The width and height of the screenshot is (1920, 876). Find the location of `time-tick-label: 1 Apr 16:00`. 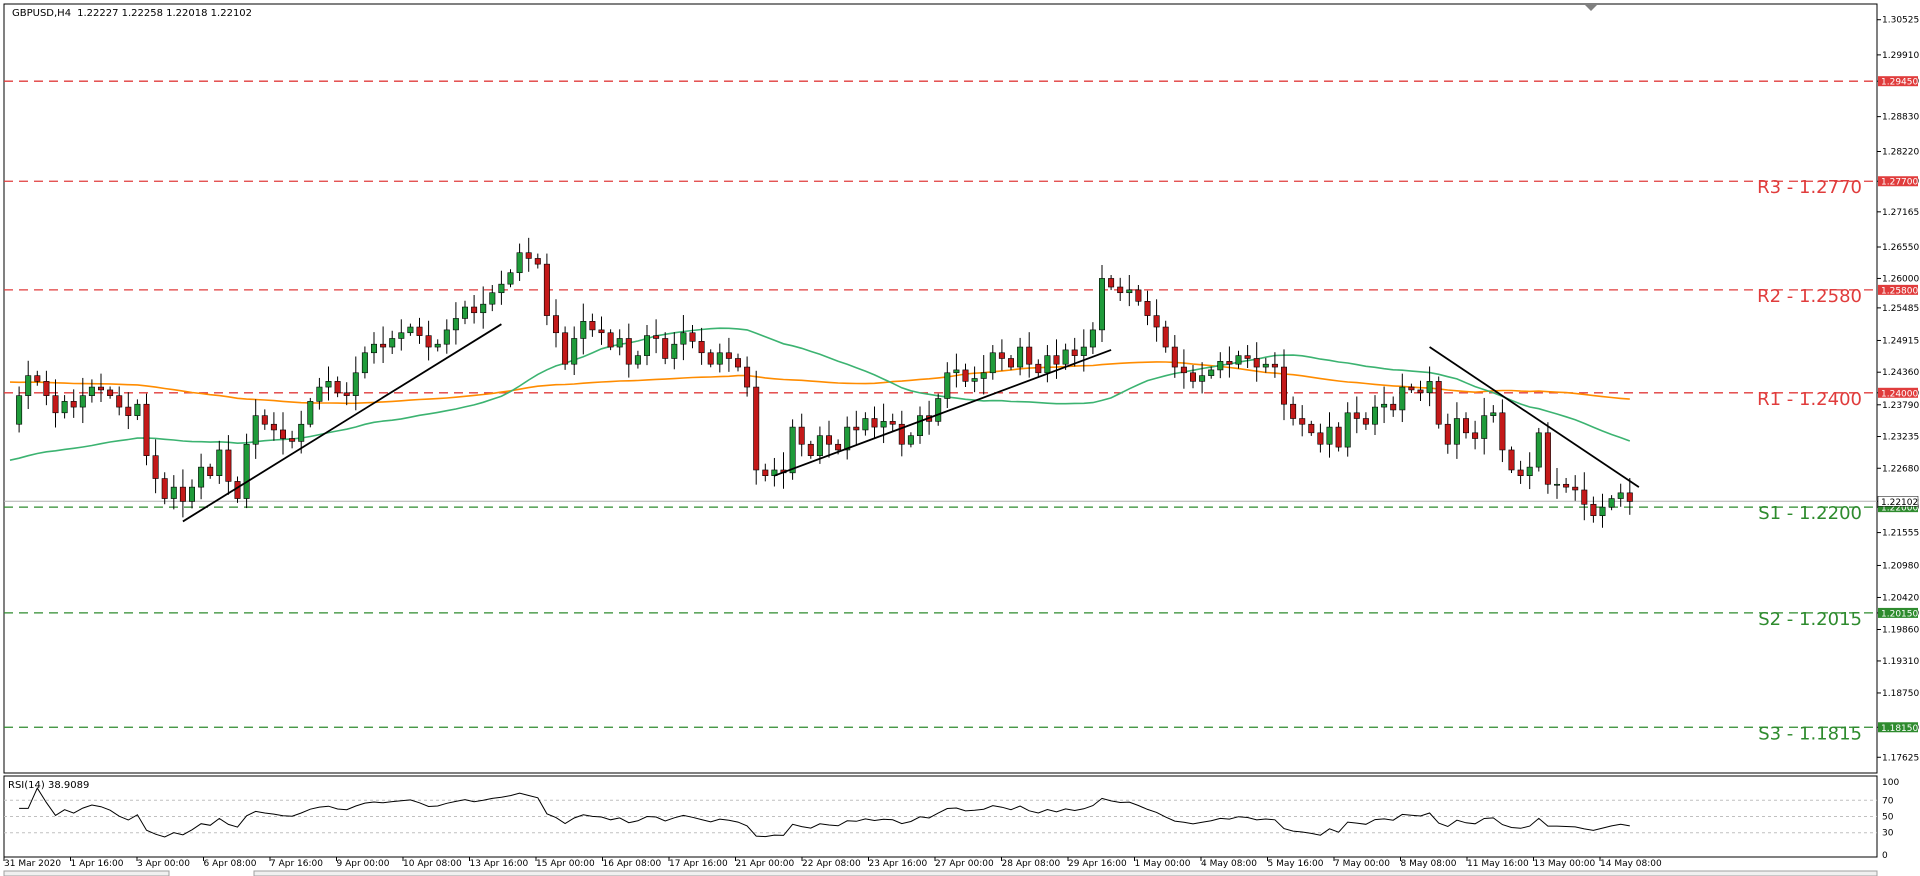

time-tick-label: 1 Apr 16:00 is located at coordinates (97, 864).